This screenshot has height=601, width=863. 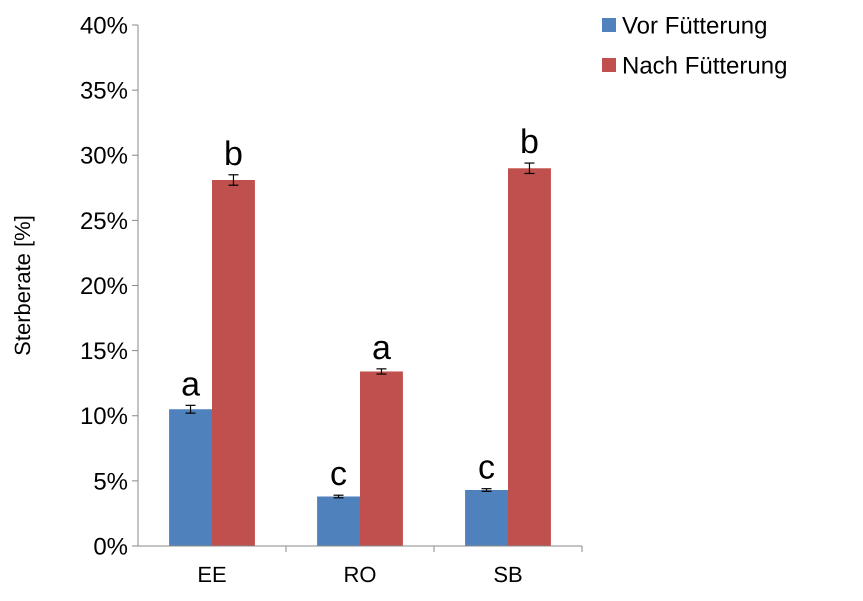 I want to click on x-tick-label: EE, so click(x=212, y=574).